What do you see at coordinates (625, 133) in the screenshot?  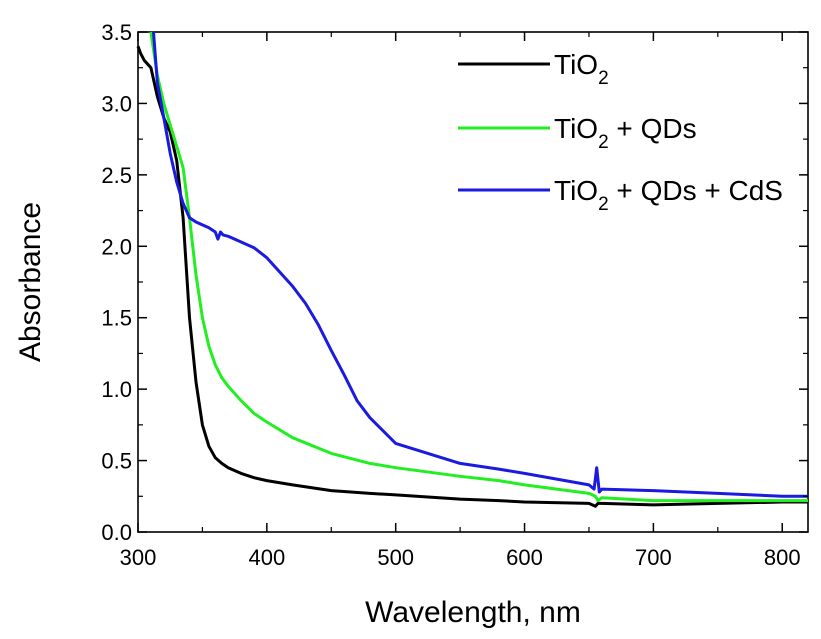 I see `legend-label-2: TiO2 + QDs` at bounding box center [625, 133].